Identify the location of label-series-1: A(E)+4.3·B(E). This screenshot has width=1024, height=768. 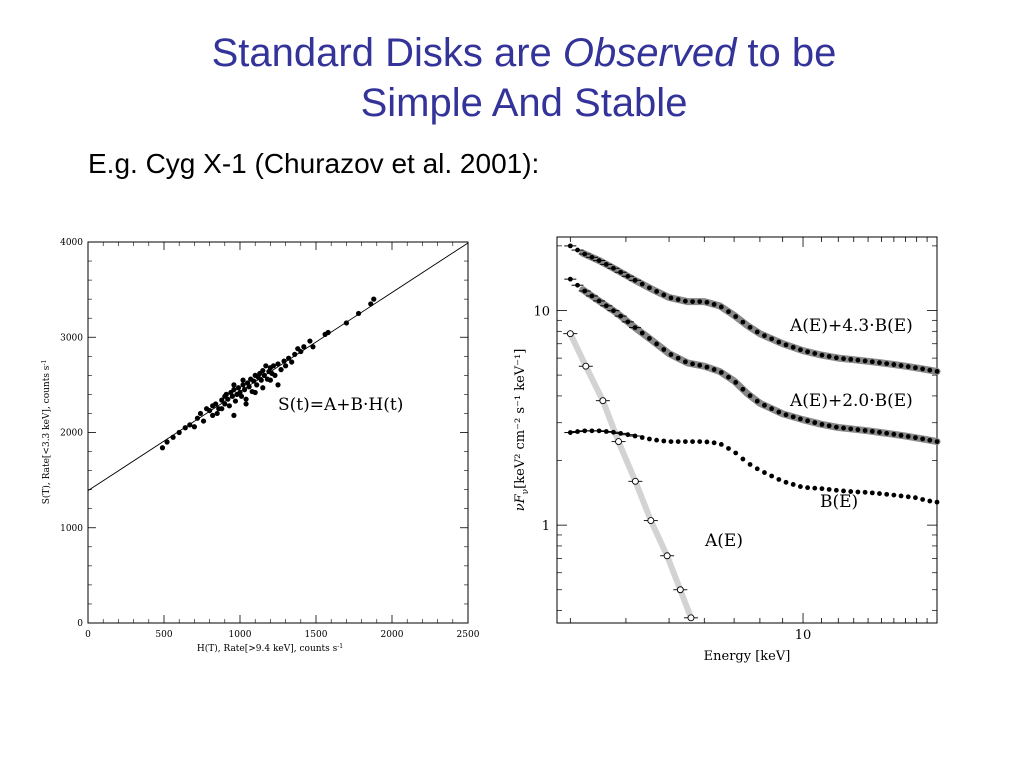
(851, 326).